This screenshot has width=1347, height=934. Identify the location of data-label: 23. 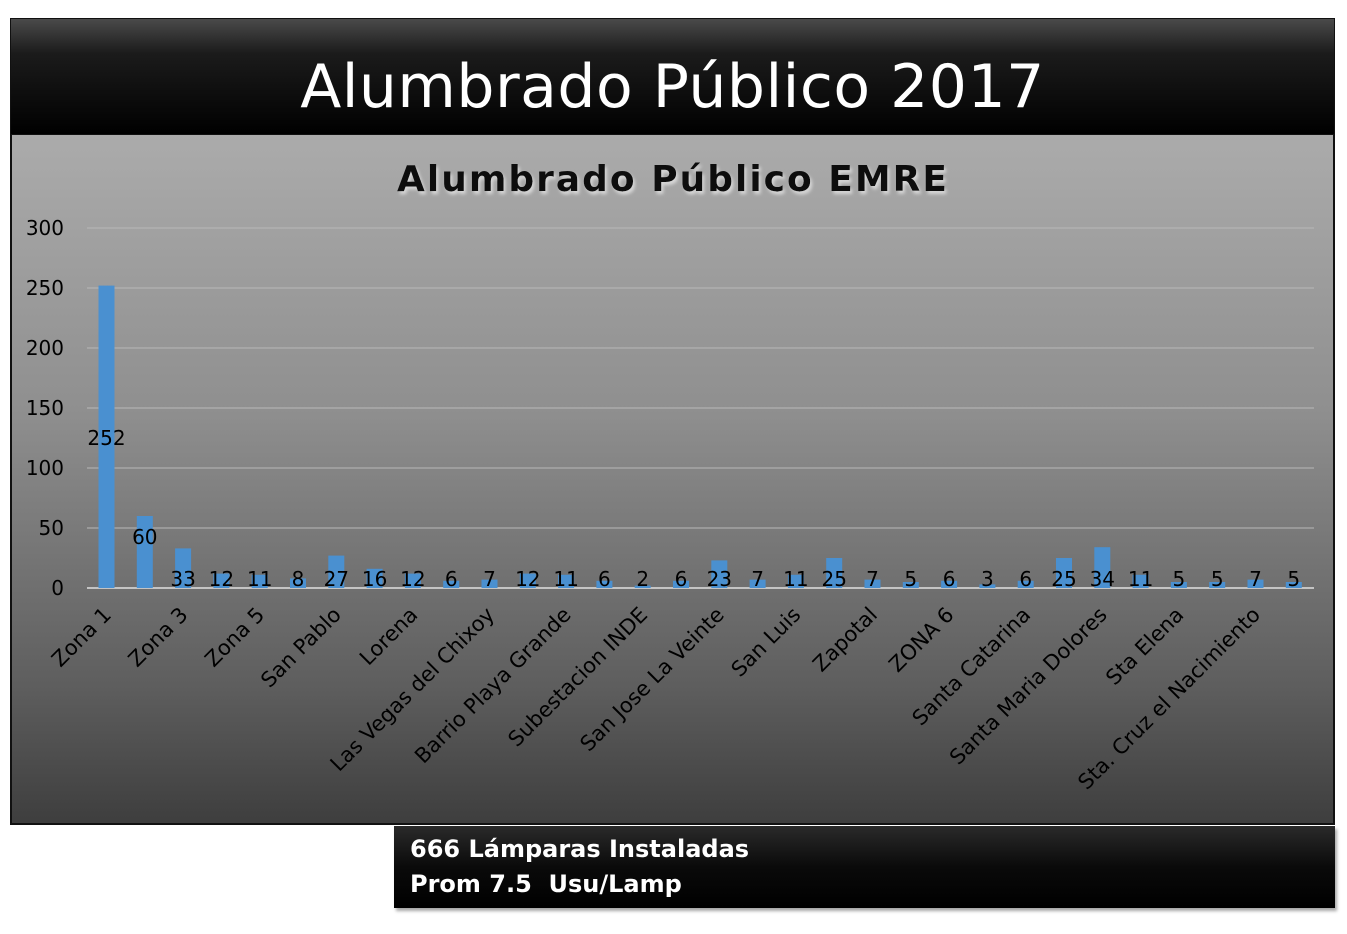
(719, 579).